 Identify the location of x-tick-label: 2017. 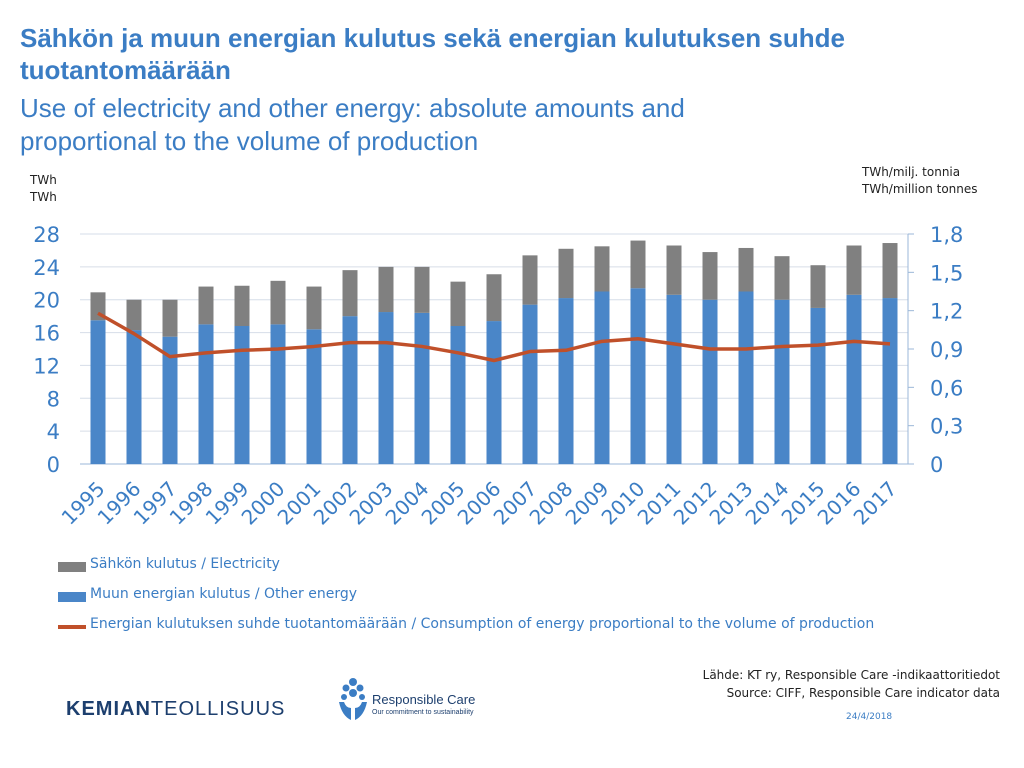
(875, 503).